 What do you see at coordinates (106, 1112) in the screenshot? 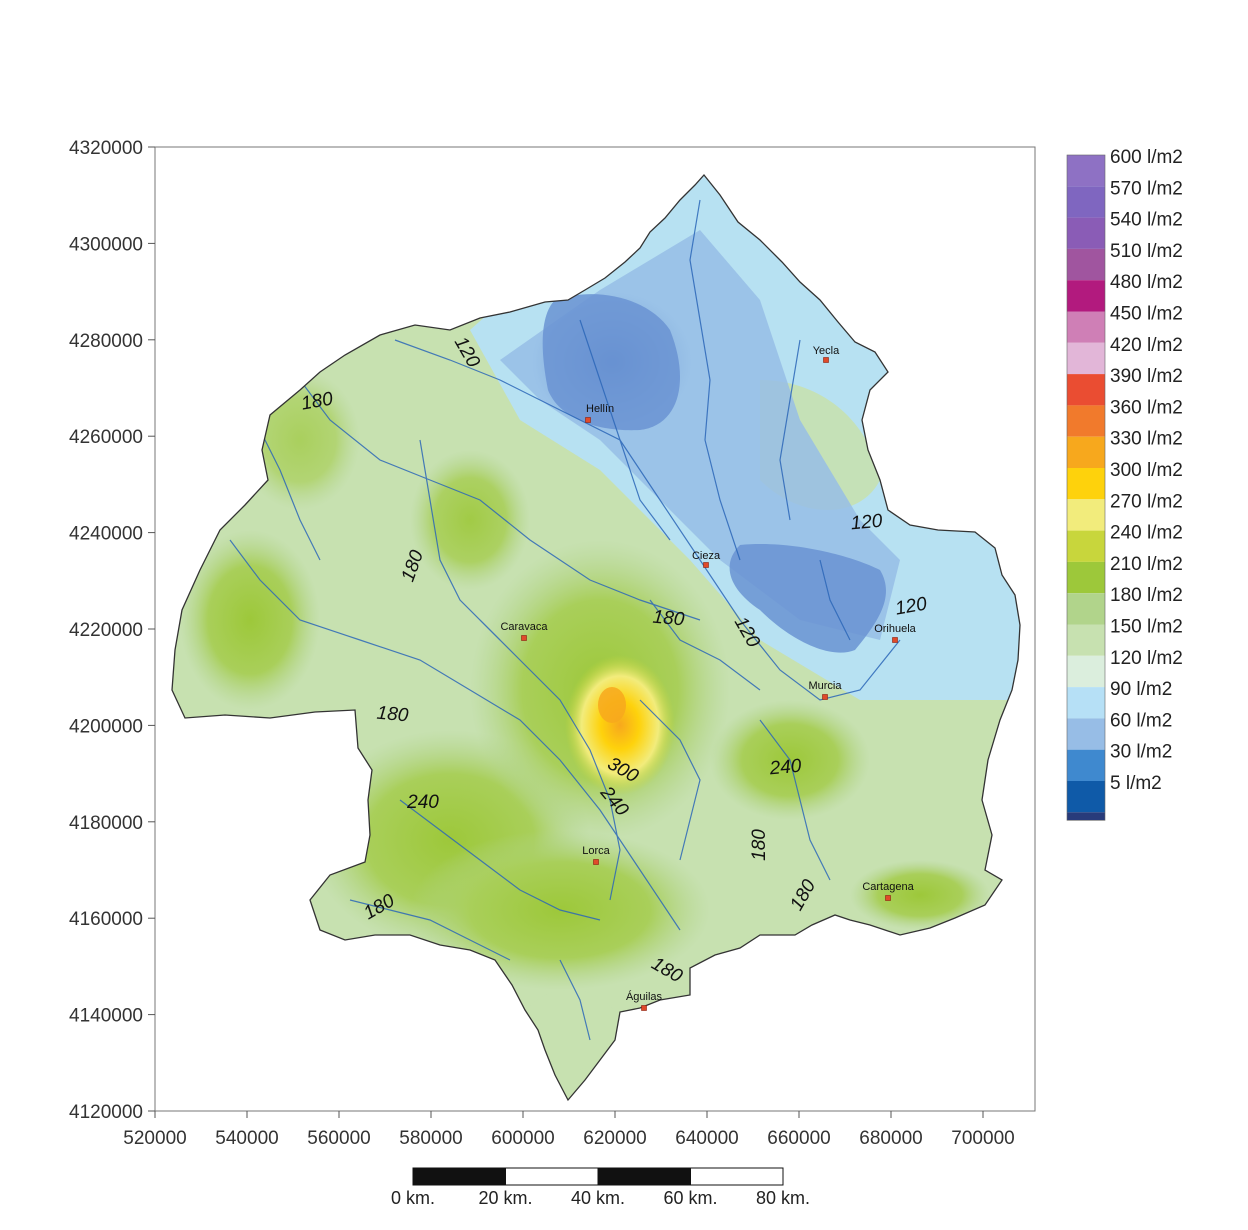
I see `y-tick-label: 4120000` at bounding box center [106, 1112].